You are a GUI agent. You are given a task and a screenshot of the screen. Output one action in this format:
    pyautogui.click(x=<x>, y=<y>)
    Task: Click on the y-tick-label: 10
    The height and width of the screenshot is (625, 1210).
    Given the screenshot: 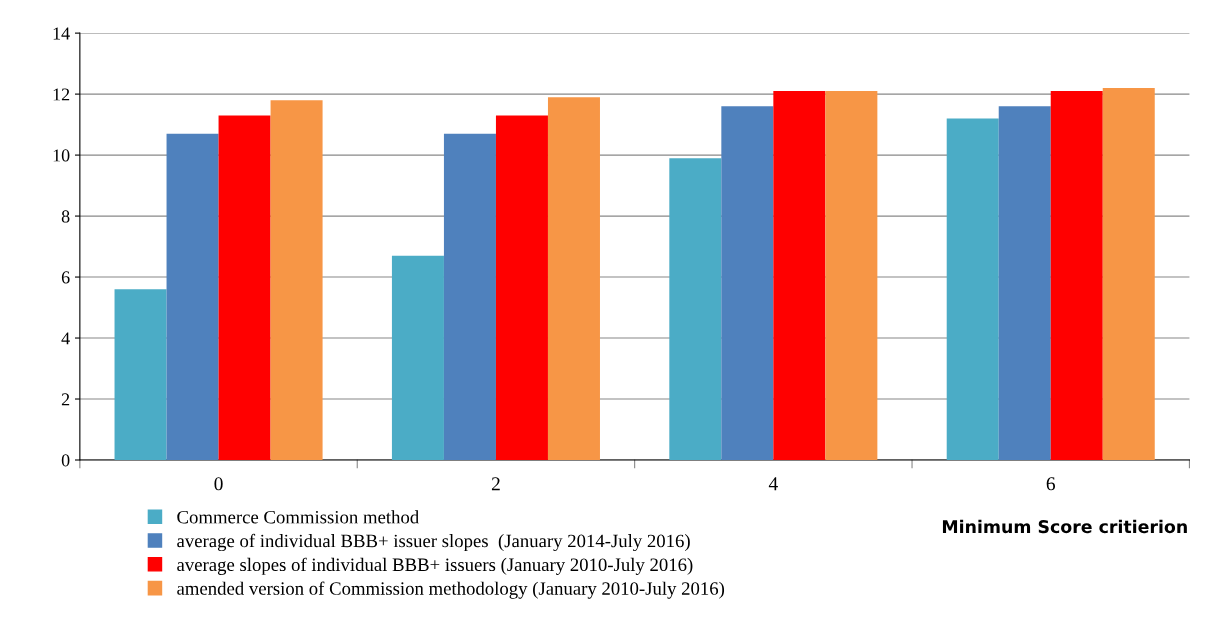 What is the action you would take?
    pyautogui.click(x=61, y=155)
    